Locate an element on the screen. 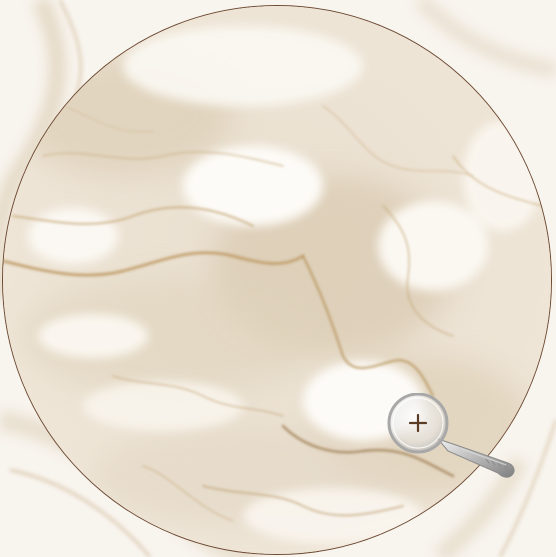 Image resolution: width=556 pixels, height=557 pixels. magnifier-cursor: + is located at coordinates (452, 436).